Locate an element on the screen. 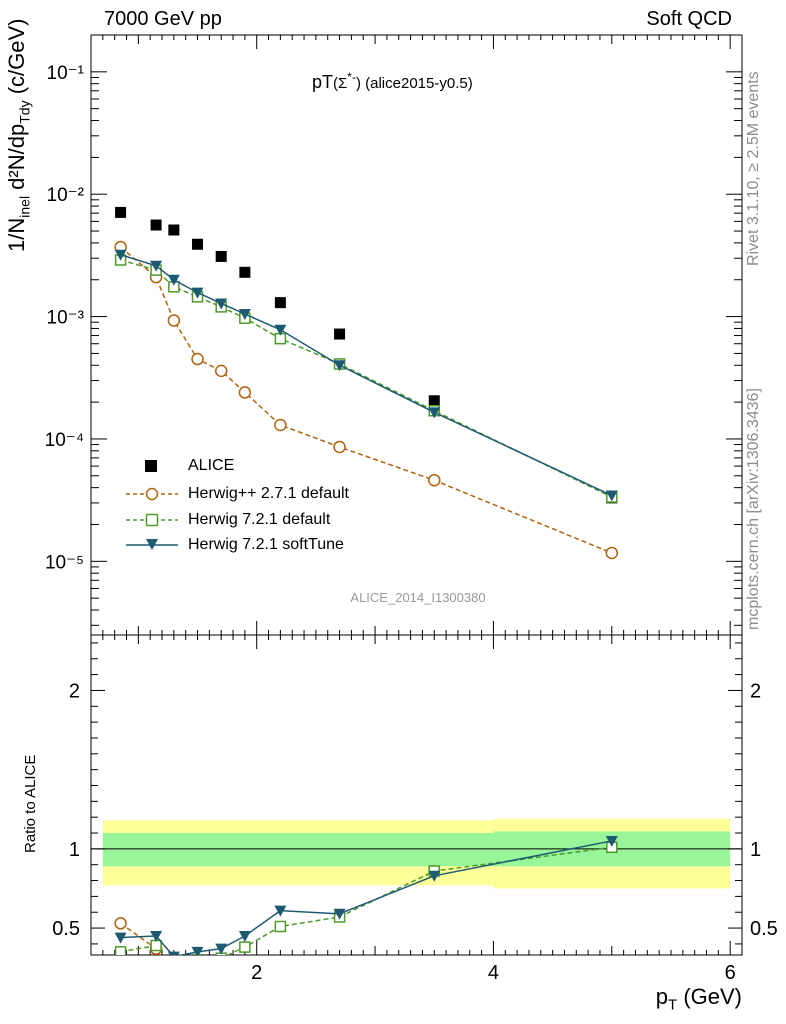  legend-label-herwig-721-softtune: Herwig 7.2.1 softTune is located at coordinates (266, 544).